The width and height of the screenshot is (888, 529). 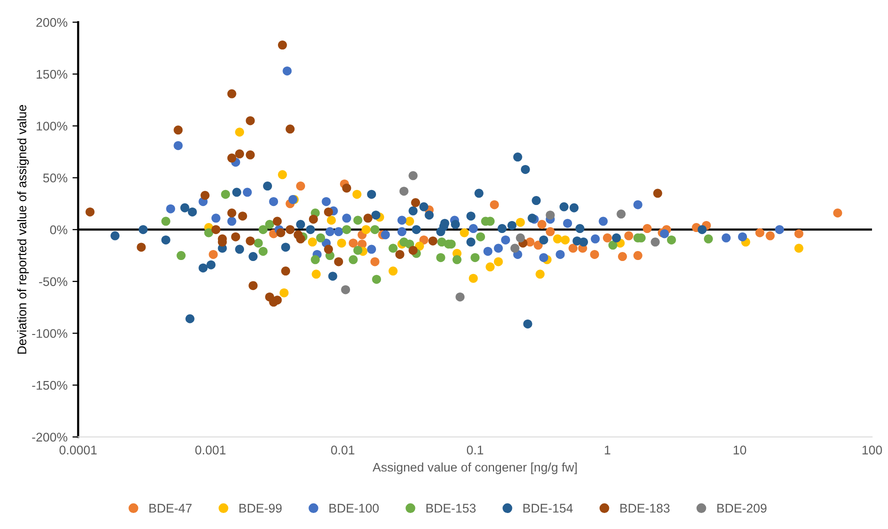 I want to click on y-tick-label: 100%, so click(x=52, y=126).